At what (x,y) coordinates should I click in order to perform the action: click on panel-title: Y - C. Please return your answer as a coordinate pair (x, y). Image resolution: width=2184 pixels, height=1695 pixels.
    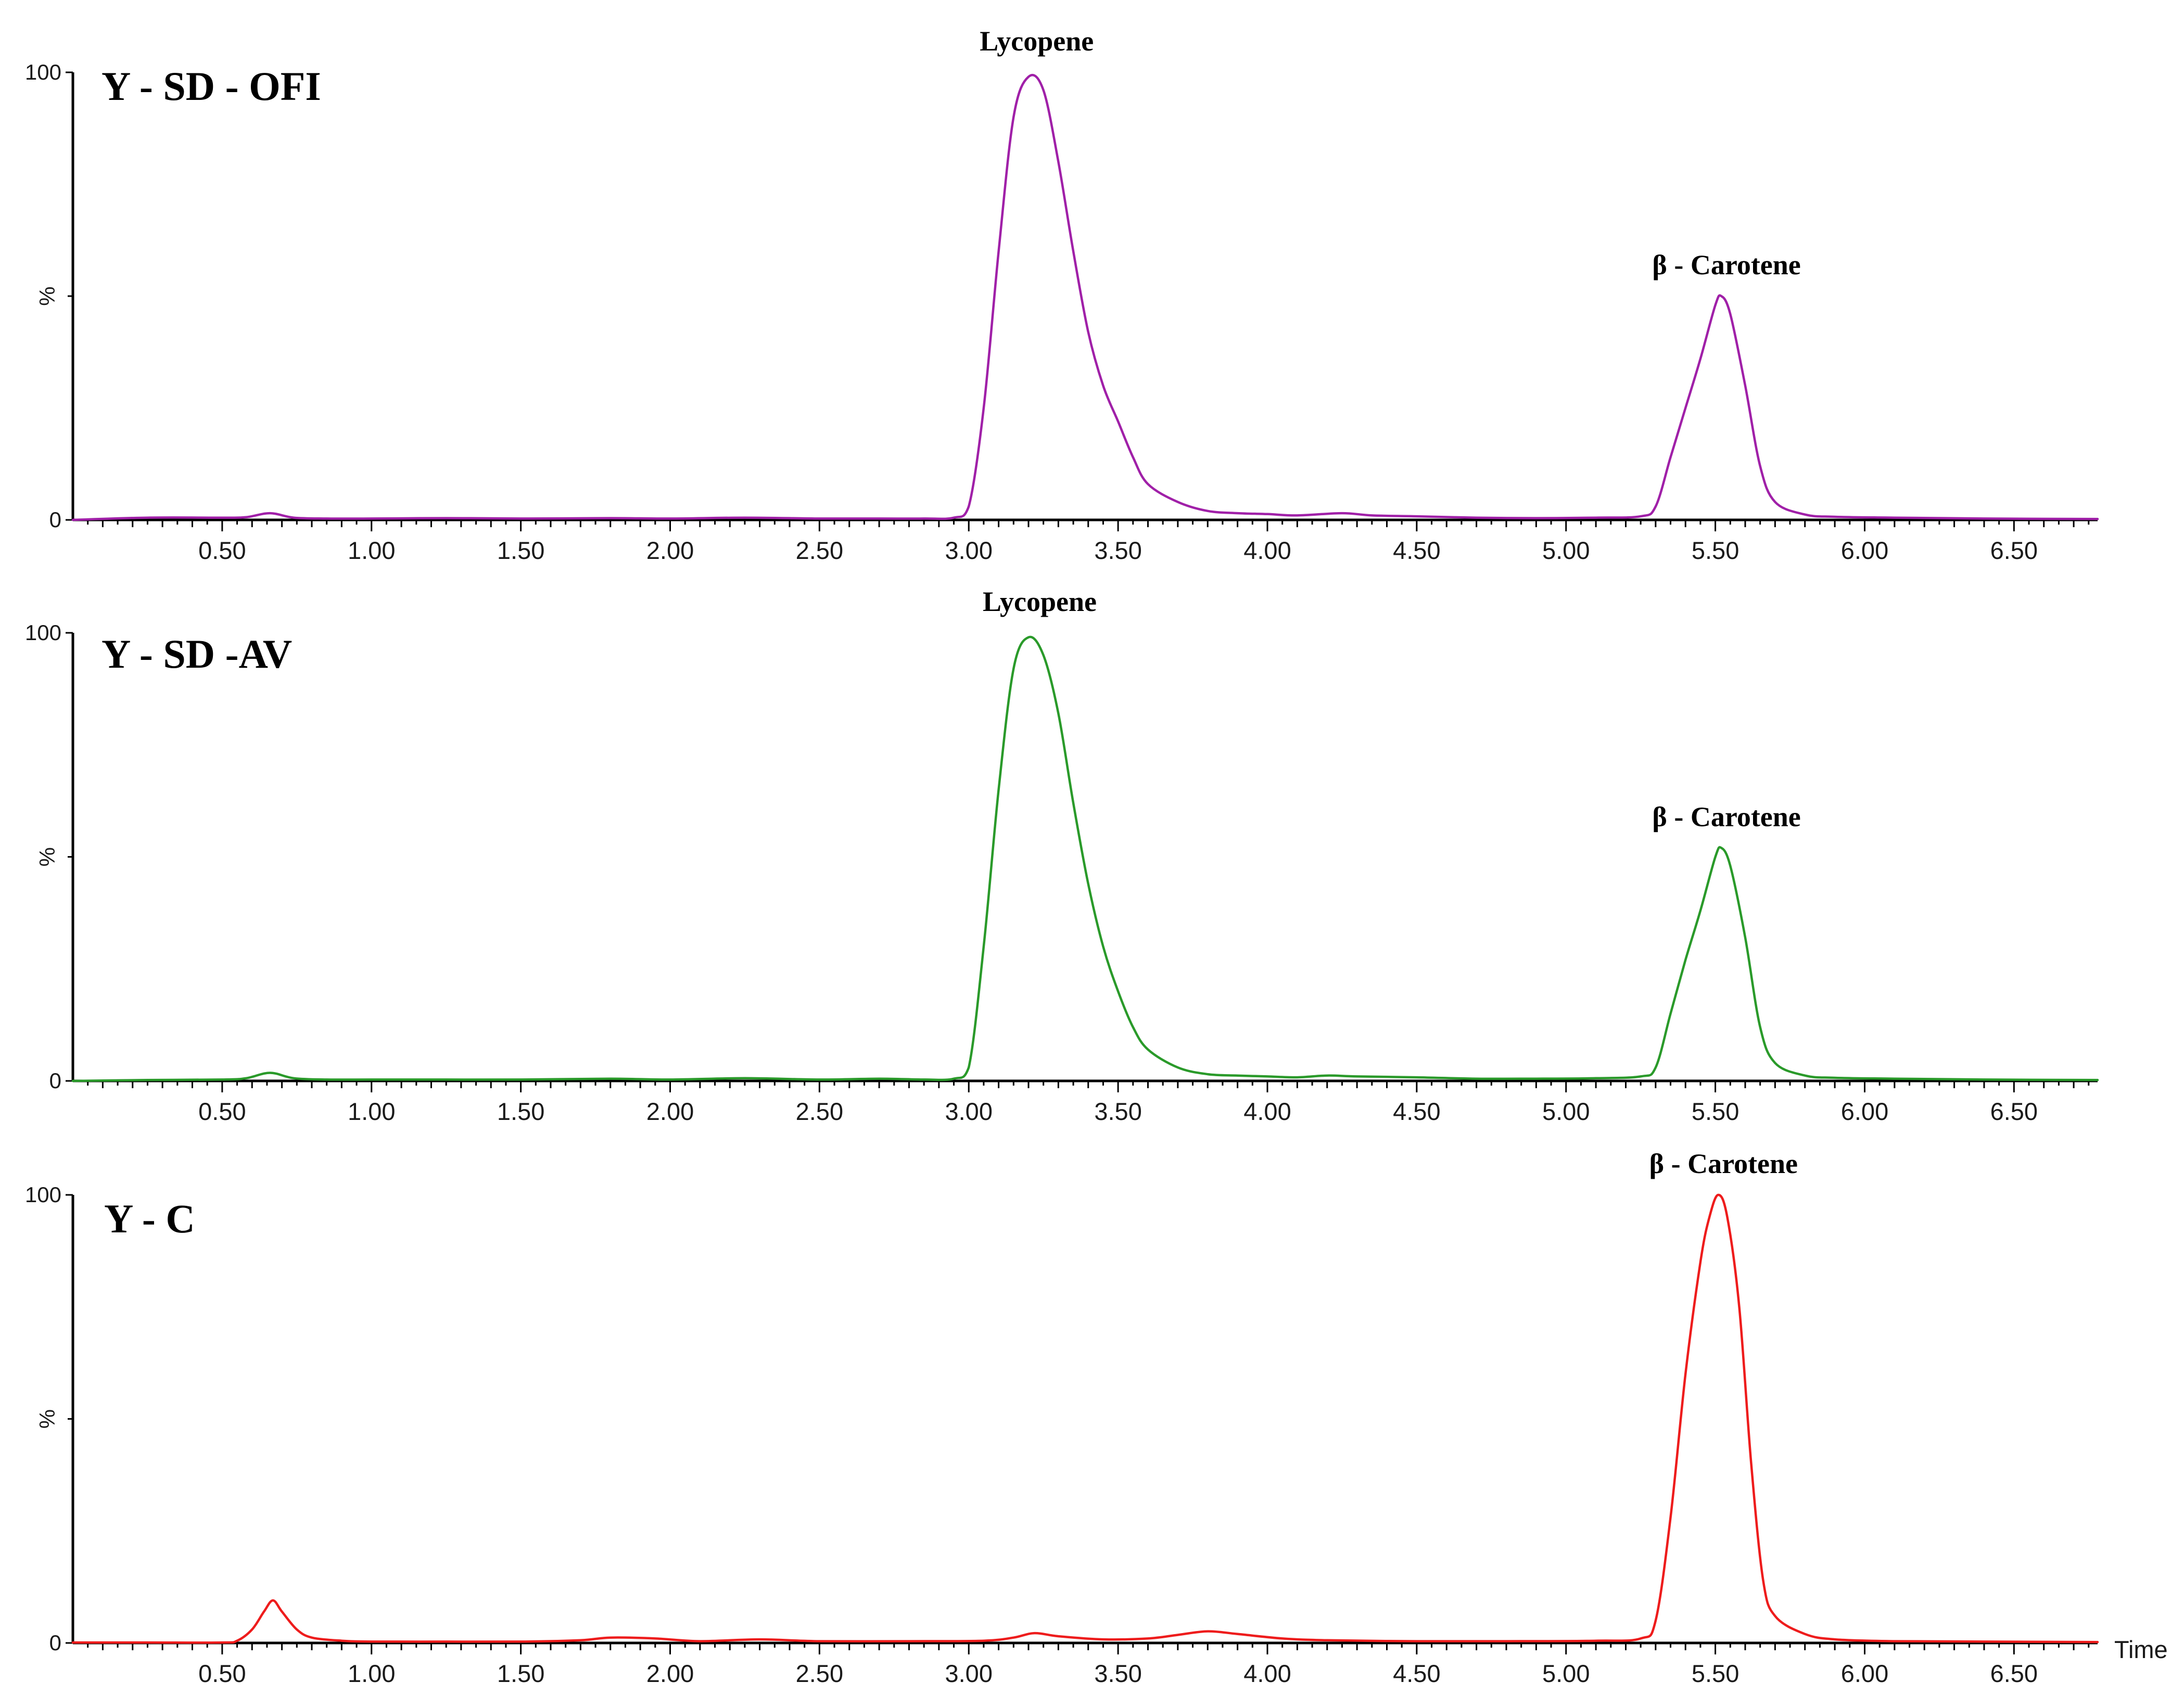
    Looking at the image, I should click on (150, 1219).